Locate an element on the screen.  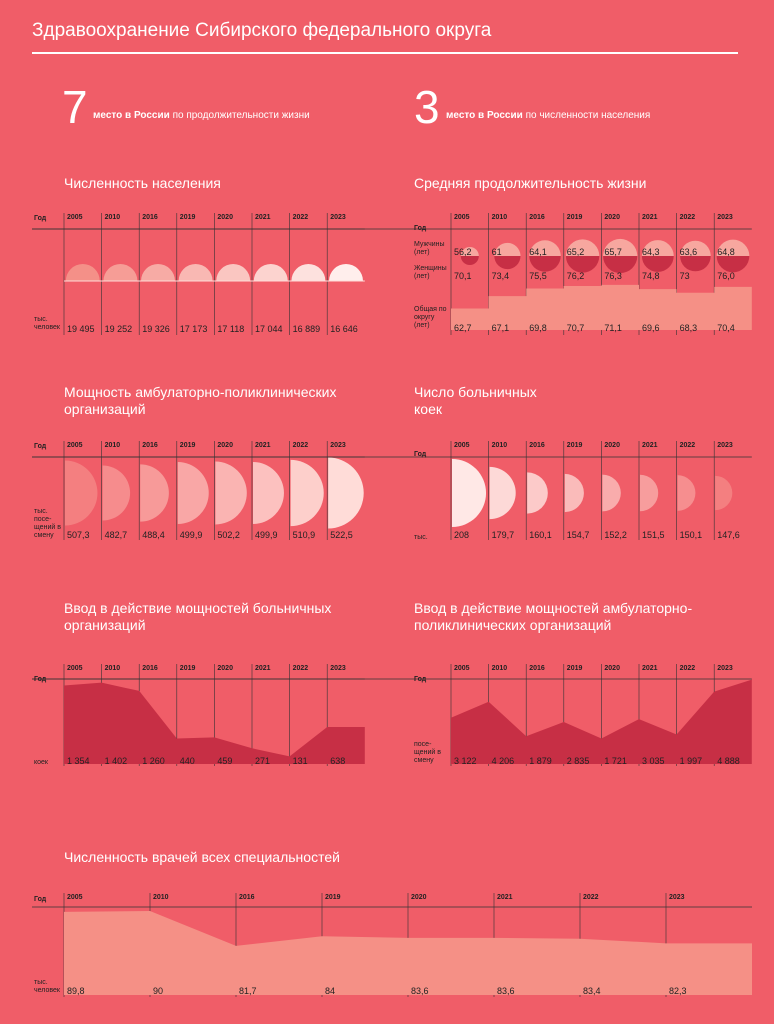
outpatient-value-6: 1 997 is located at coordinates (691, 761).